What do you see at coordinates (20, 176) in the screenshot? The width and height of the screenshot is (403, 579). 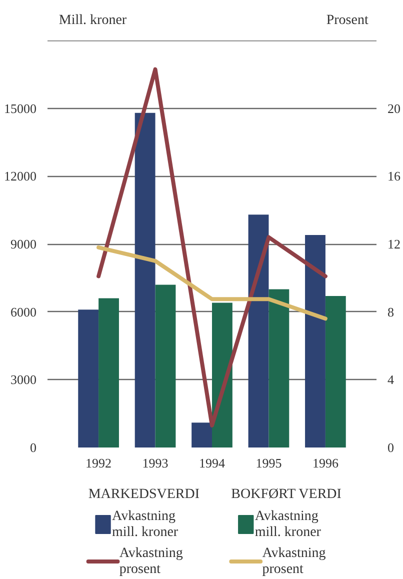 I see `y-tick-label: 12000` at bounding box center [20, 176].